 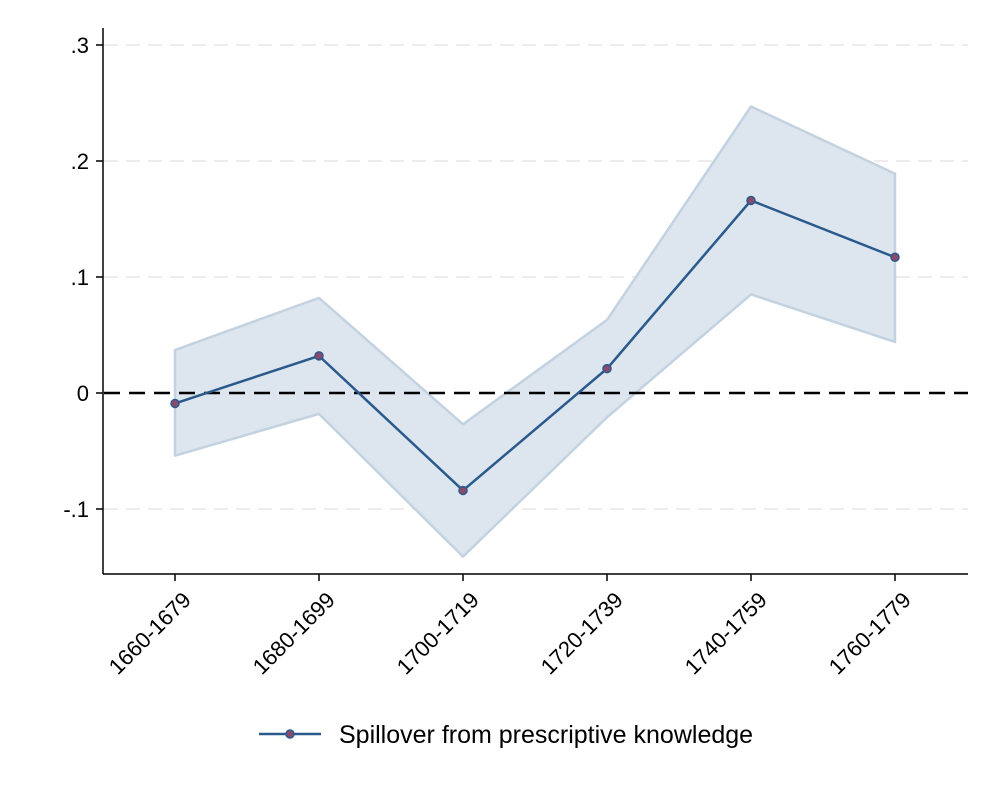 I want to click on x-tick-label: 1760-1779, so click(x=870, y=633).